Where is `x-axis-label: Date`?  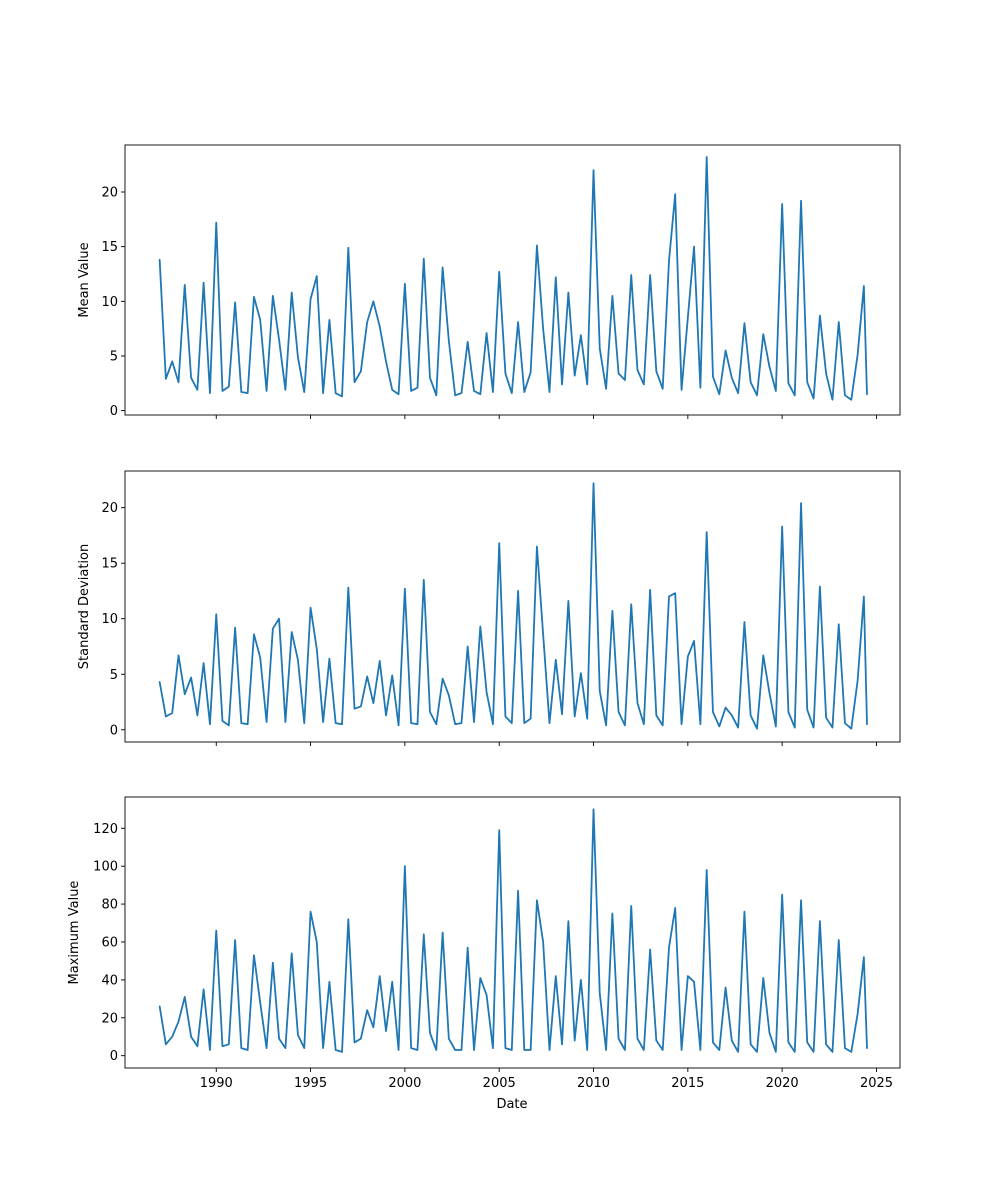 x-axis-label: Date is located at coordinates (511, 1104).